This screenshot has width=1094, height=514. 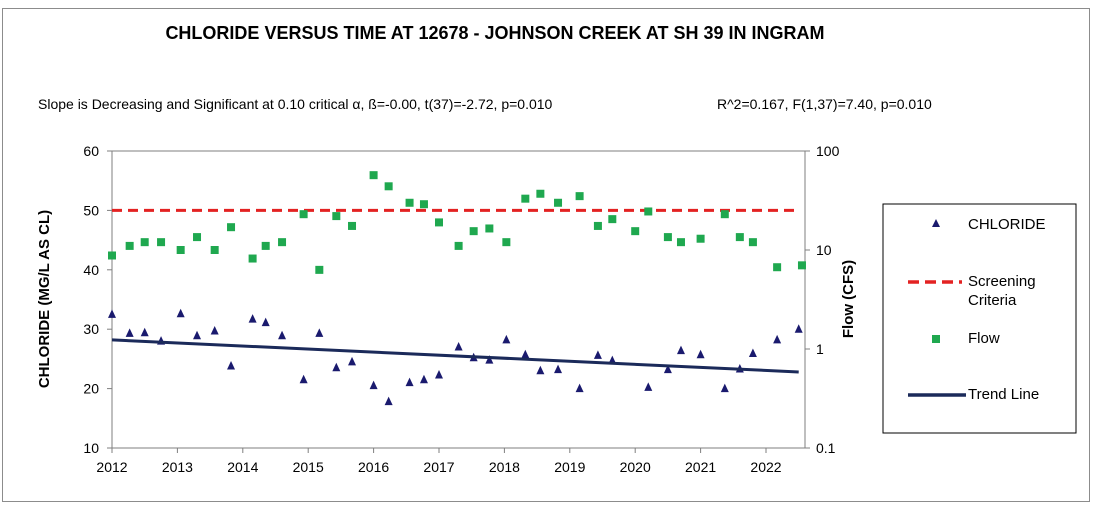 I want to click on legend-trend-label: Trend Line, so click(x=1003, y=394).